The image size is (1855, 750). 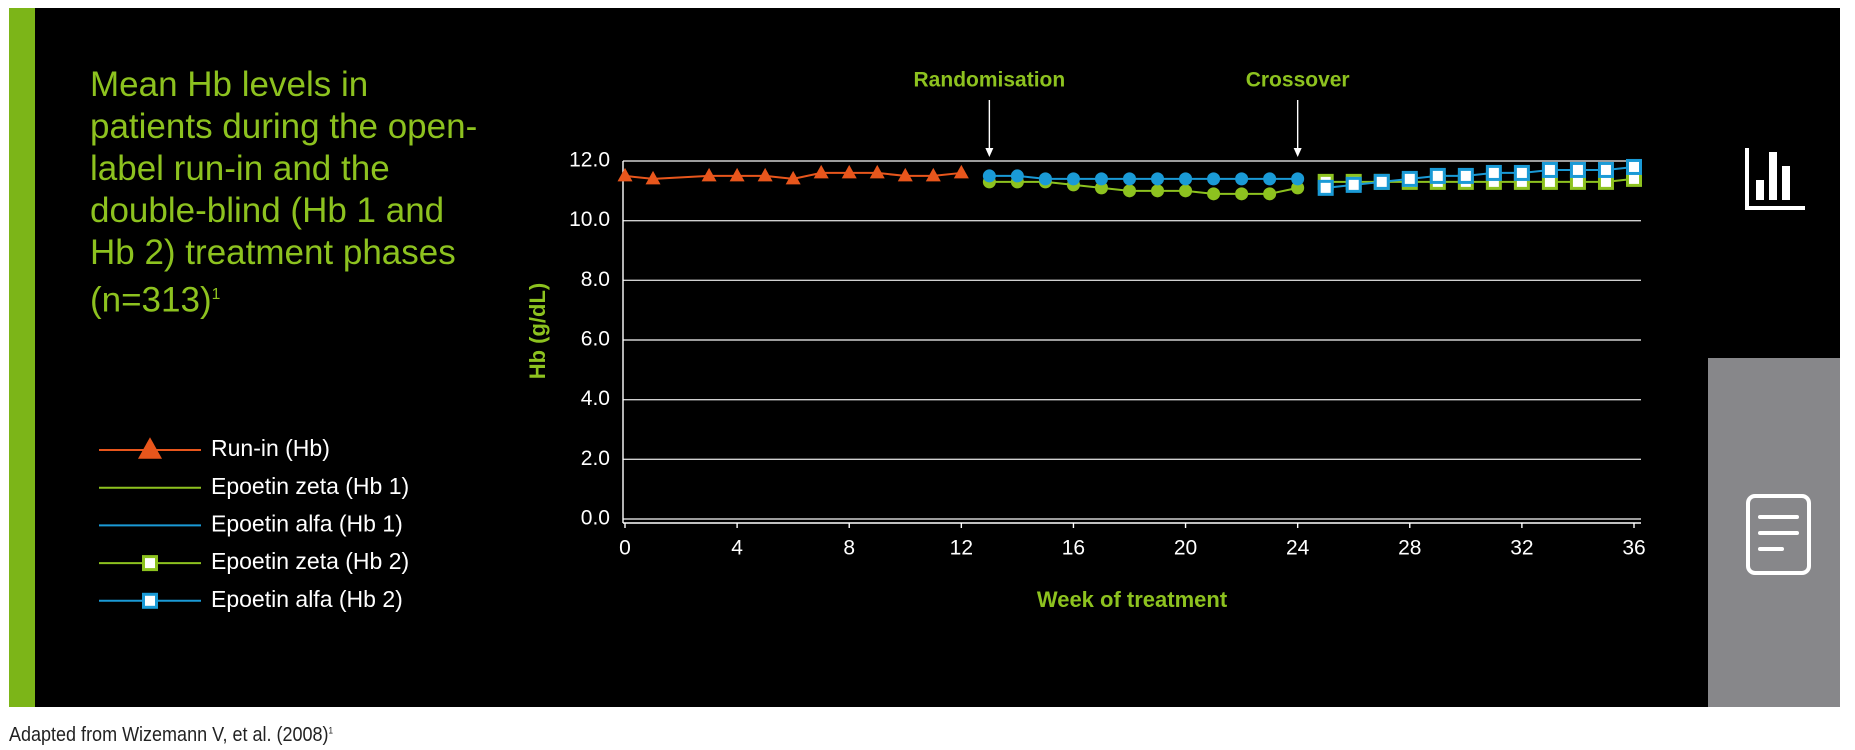 What do you see at coordinates (537, 331) in the screenshot?
I see `y-axis-label: Hb (g/dL)` at bounding box center [537, 331].